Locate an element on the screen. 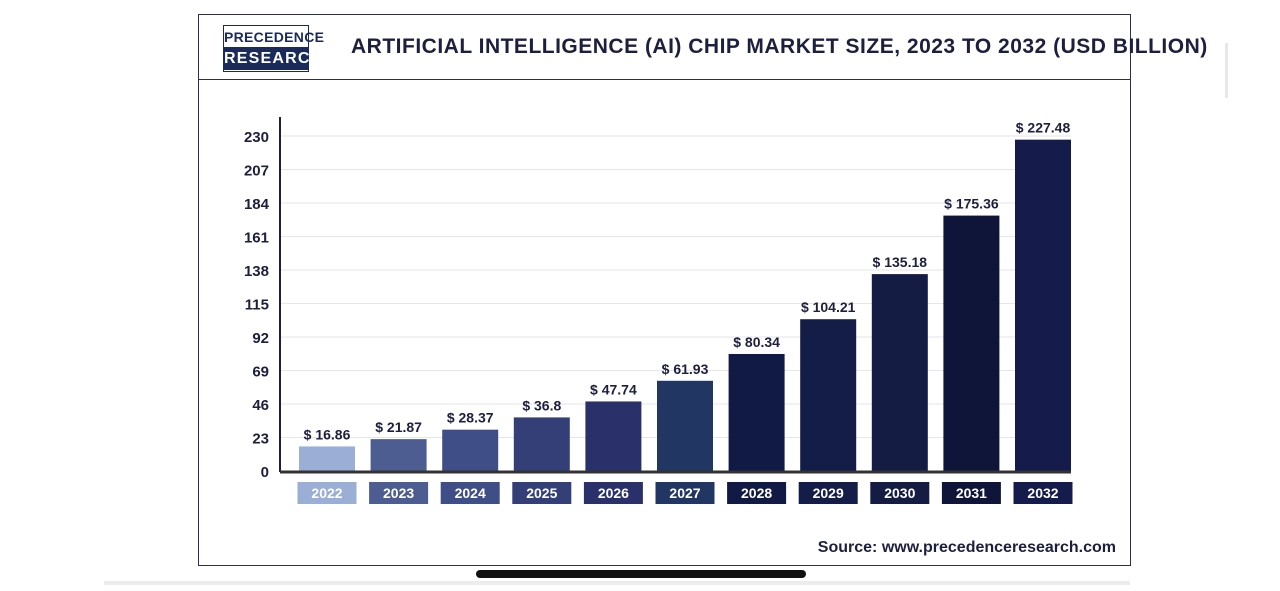  data-label-2024: $ 28.37 is located at coordinates (470, 418).